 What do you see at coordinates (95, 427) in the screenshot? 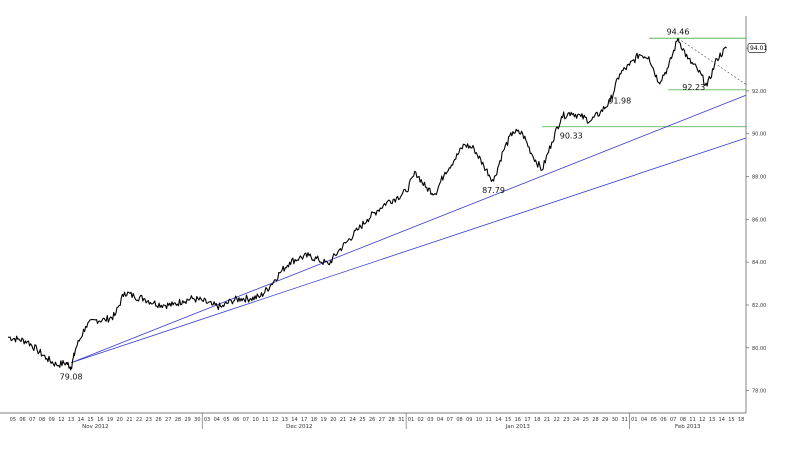
I see `month-label: Nov 2012` at bounding box center [95, 427].